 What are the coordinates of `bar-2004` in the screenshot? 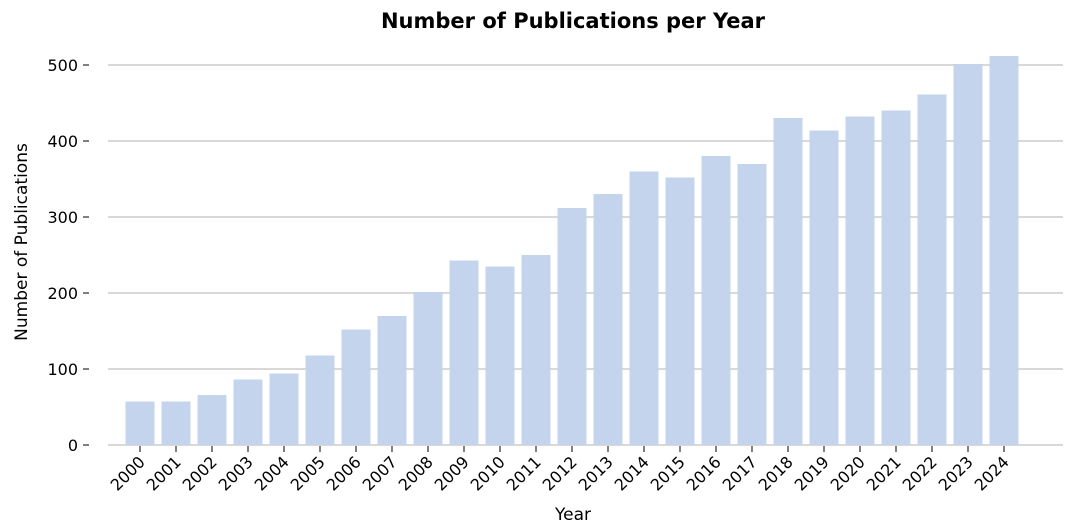 It's located at (284, 409).